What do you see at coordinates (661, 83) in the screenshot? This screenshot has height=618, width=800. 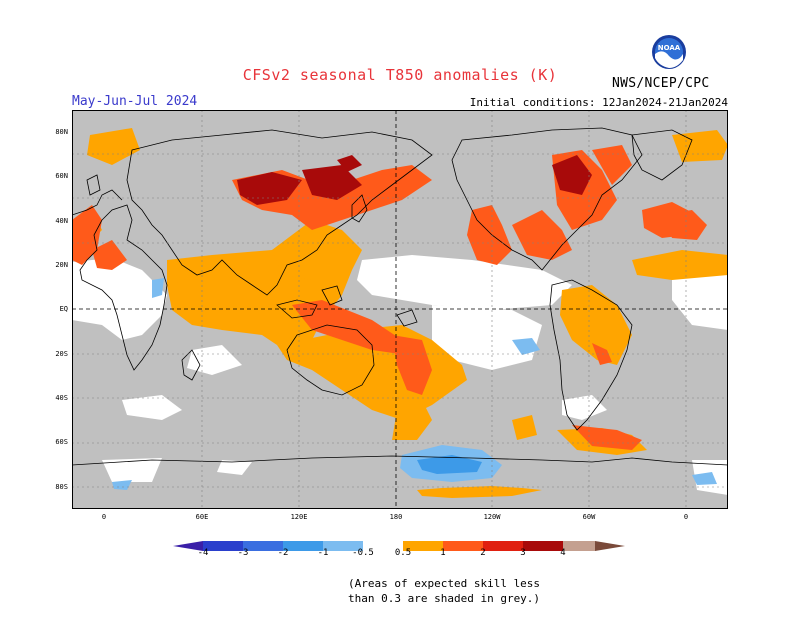 I see `agency-label: NWS/NCEP/CPC` at bounding box center [661, 83].